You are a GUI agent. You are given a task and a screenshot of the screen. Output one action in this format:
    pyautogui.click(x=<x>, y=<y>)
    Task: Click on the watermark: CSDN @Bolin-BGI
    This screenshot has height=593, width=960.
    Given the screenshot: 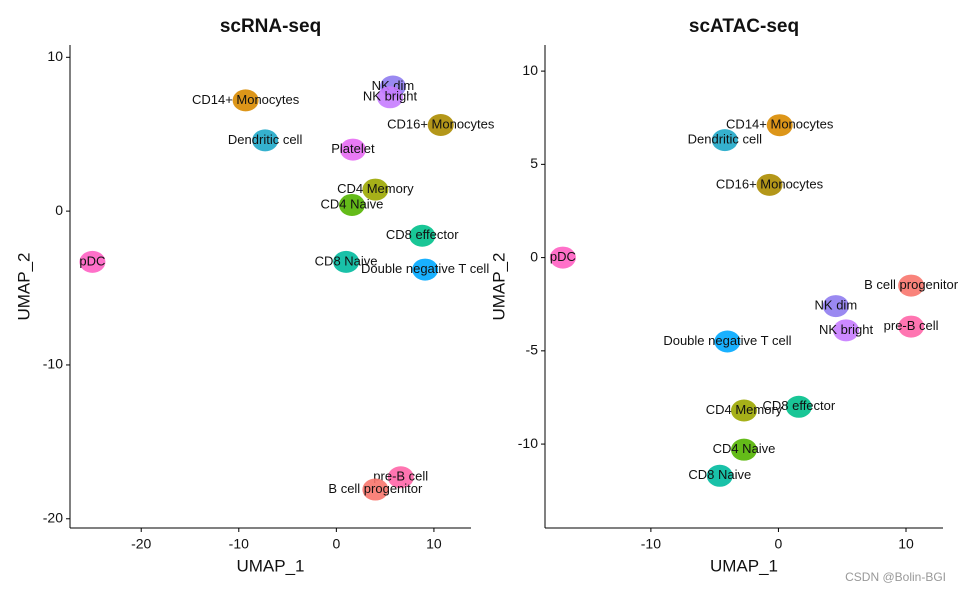 What is the action you would take?
    pyautogui.click(x=895, y=577)
    